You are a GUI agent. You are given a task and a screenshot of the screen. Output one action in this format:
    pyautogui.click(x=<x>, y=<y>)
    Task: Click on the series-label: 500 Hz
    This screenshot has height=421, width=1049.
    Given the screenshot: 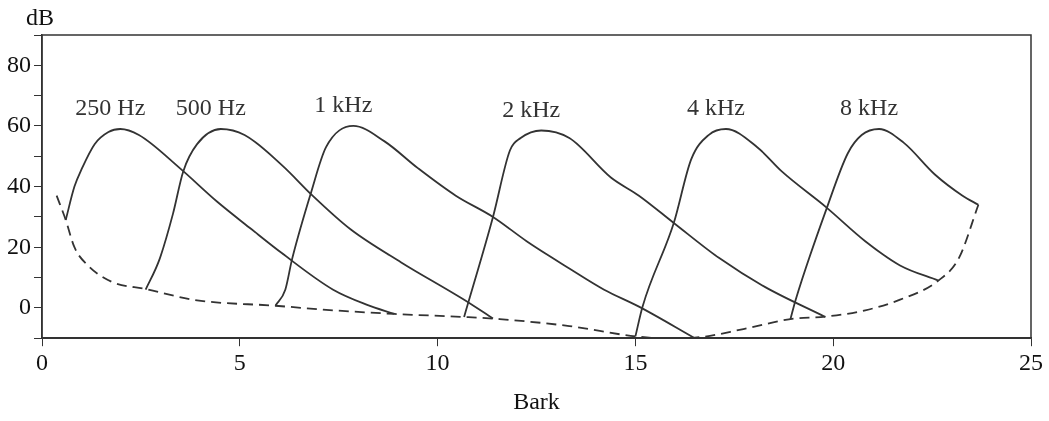 What is the action you would take?
    pyautogui.click(x=210, y=106)
    